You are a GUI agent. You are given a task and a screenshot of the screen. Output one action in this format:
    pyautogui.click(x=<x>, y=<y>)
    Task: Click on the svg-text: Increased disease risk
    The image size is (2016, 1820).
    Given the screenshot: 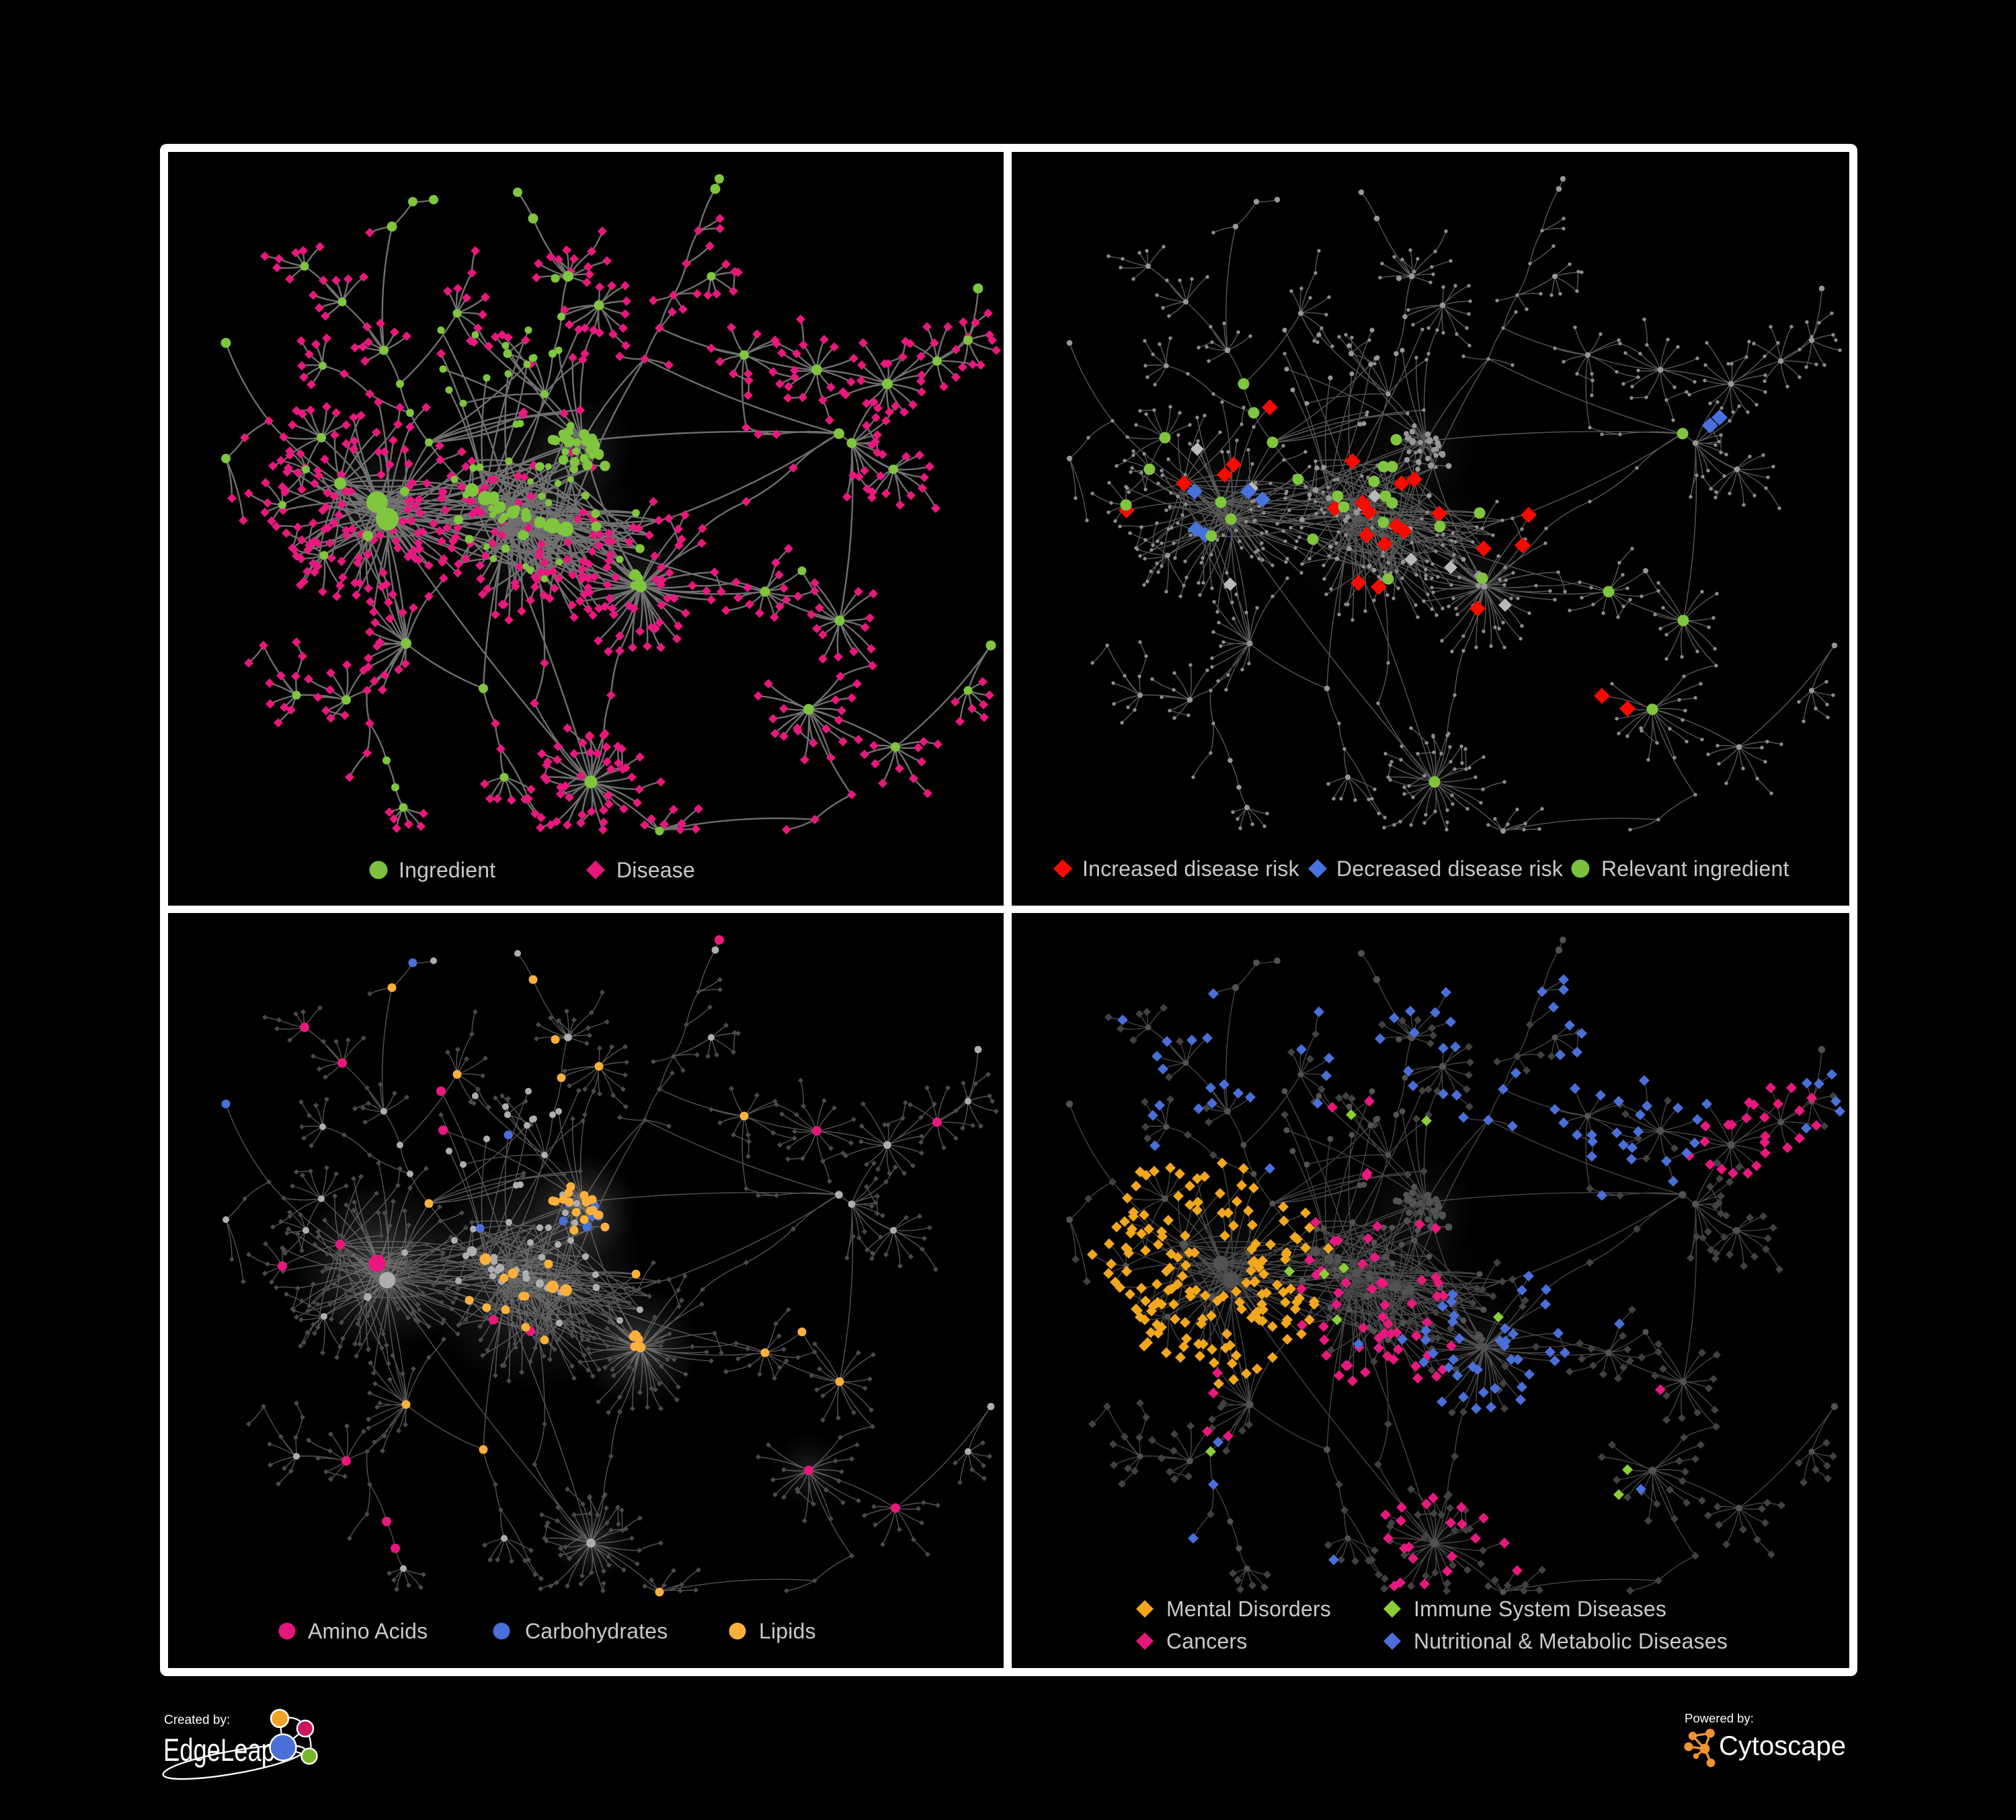 What is the action you would take?
    pyautogui.click(x=1191, y=869)
    